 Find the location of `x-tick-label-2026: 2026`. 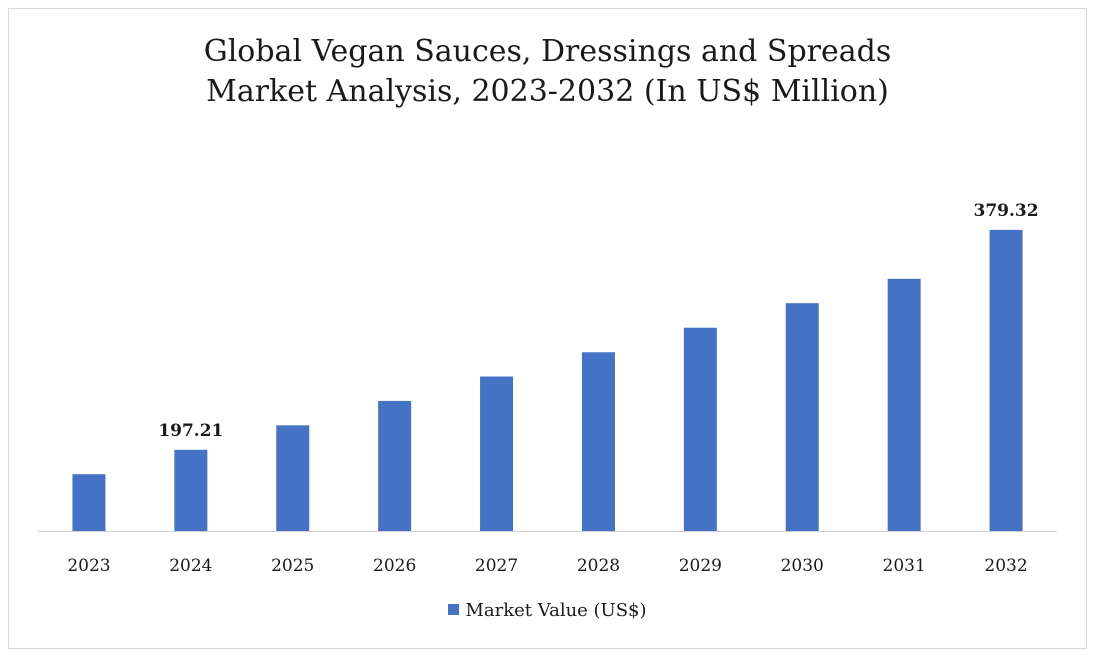

x-tick-label-2026: 2026 is located at coordinates (394, 566).